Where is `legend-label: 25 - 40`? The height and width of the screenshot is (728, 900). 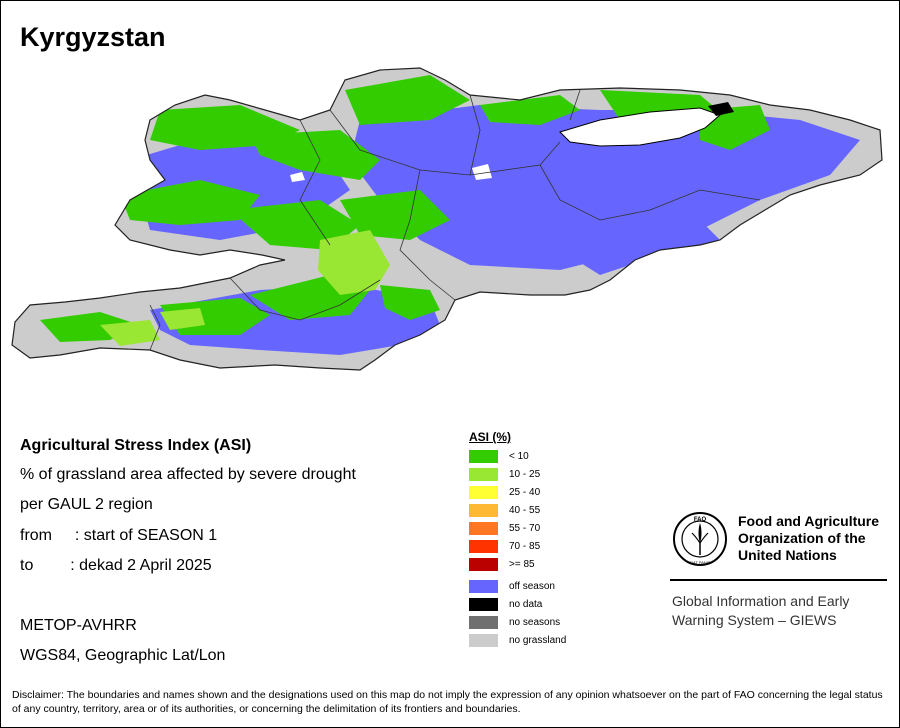 legend-label: 25 - 40 is located at coordinates (525, 492).